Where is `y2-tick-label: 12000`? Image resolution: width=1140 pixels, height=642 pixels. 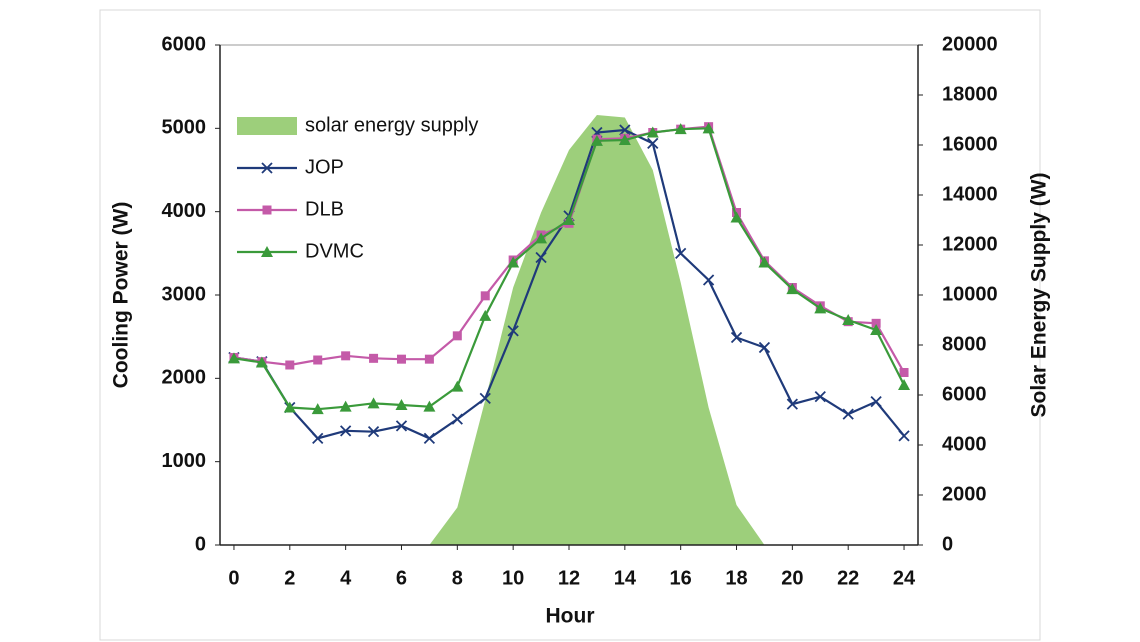 y2-tick-label: 12000 is located at coordinates (970, 244).